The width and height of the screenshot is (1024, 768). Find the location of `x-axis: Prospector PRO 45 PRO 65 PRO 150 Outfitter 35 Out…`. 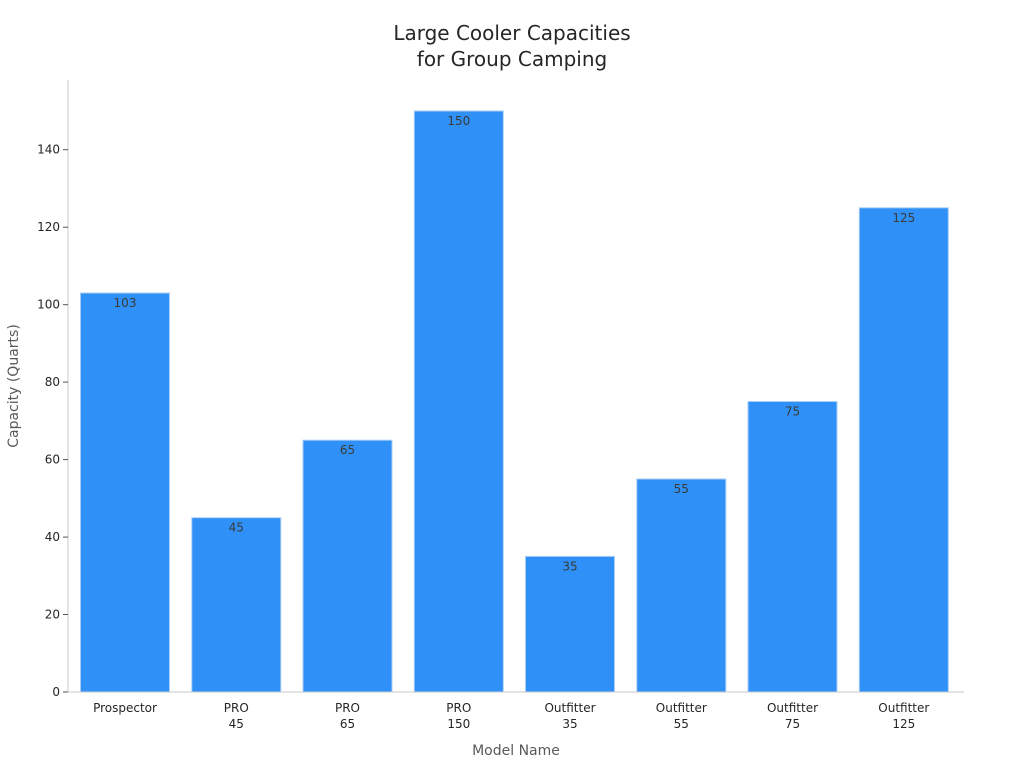

x-axis: Prospector PRO 45 PRO 65 PRO 150 Outfitter 35 Out… is located at coordinates (516, 711).